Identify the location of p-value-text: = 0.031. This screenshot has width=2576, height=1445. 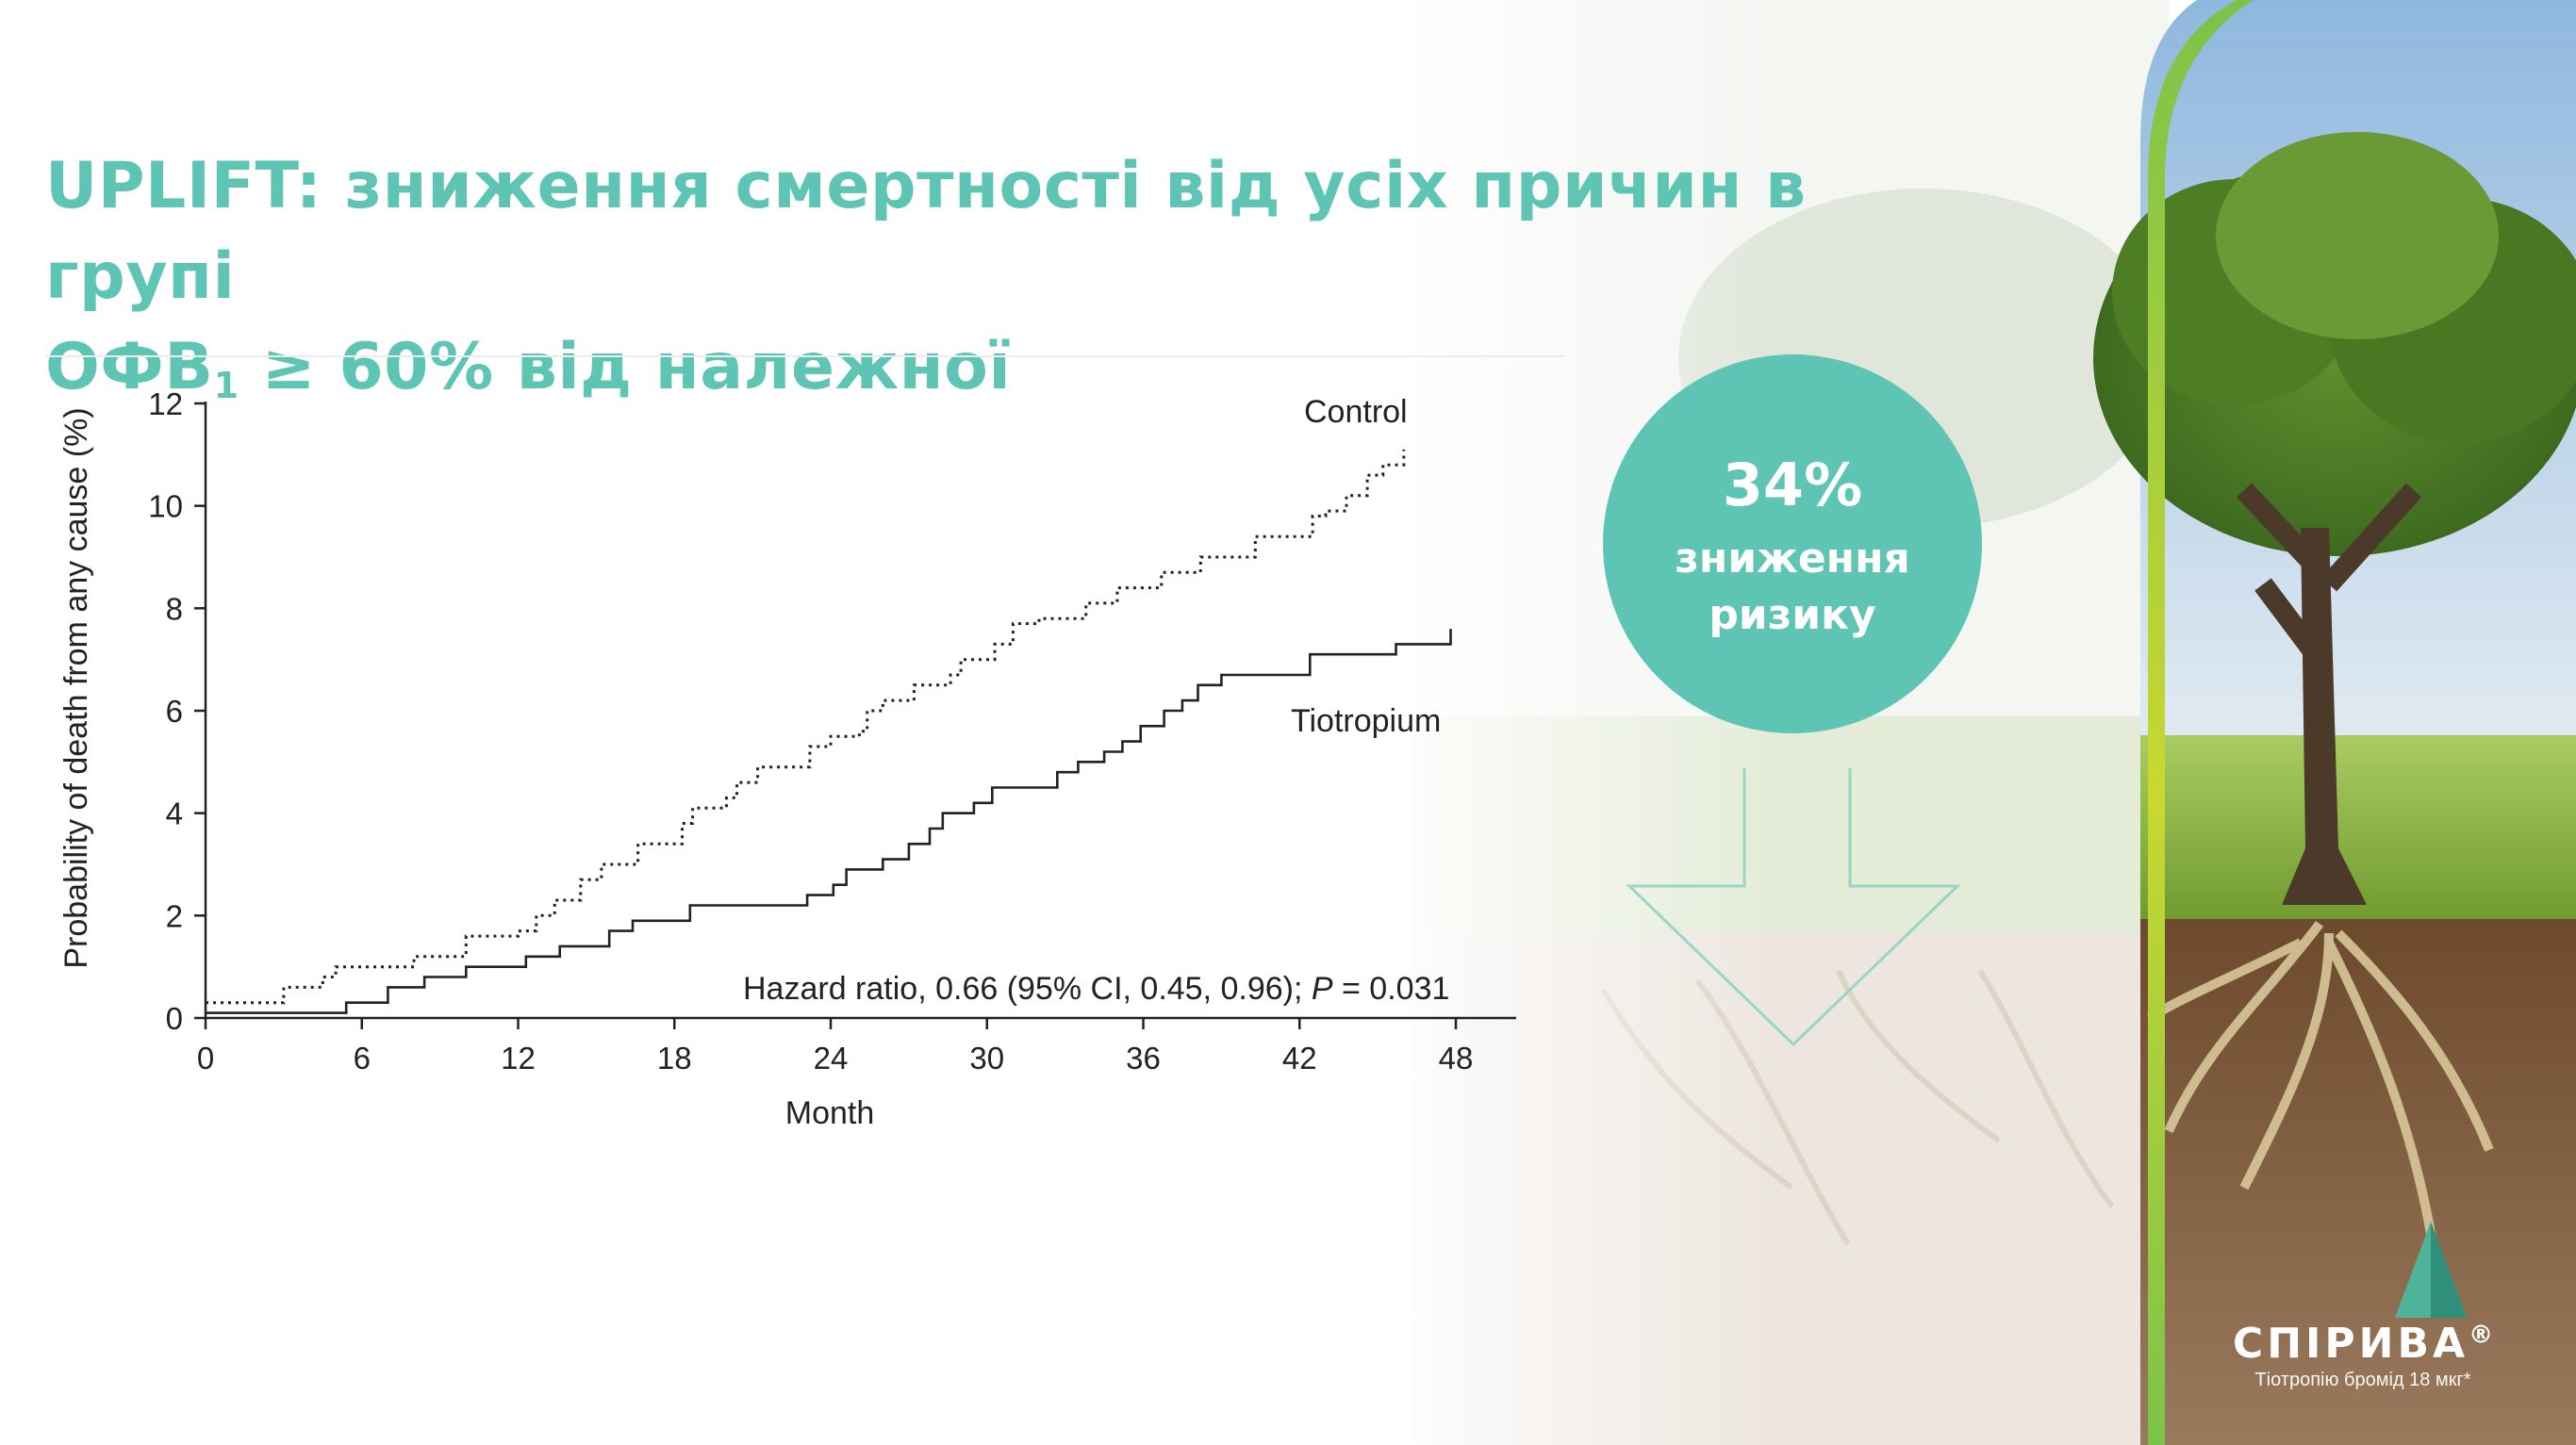
(1391, 989).